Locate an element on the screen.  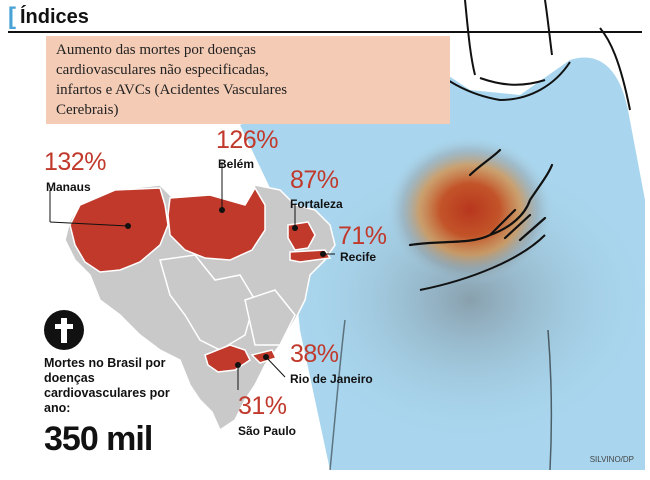
cross-icon is located at coordinates (64, 330).